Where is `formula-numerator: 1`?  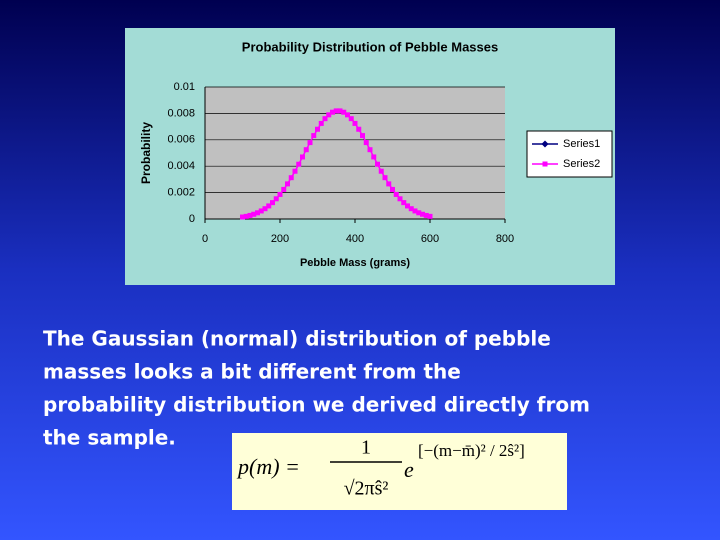
formula-numerator: 1 is located at coordinates (366, 448).